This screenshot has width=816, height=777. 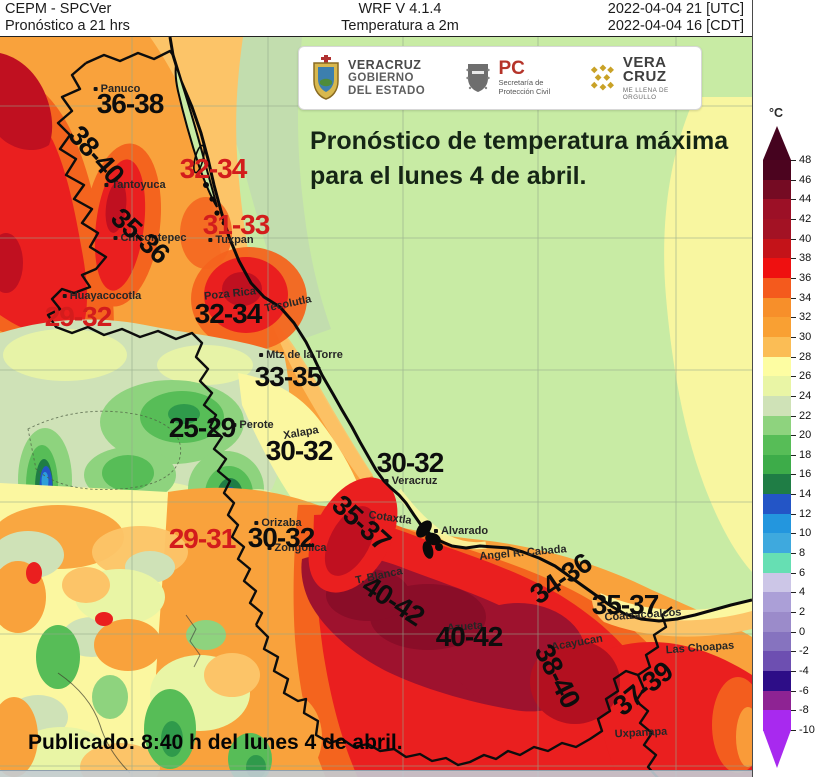 I want to click on header-right: 2022-04-04 21 [UTC] 2022-04-04 16 [CDT], so click(x=676, y=18).